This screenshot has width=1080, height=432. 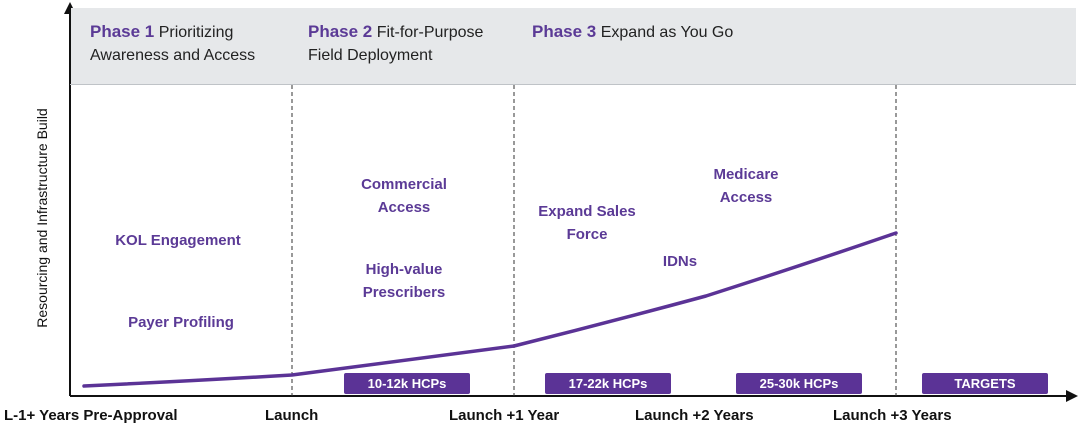 What do you see at coordinates (587, 223) in the screenshot?
I see `item-expand-sales-force: Expand Sales Force` at bounding box center [587, 223].